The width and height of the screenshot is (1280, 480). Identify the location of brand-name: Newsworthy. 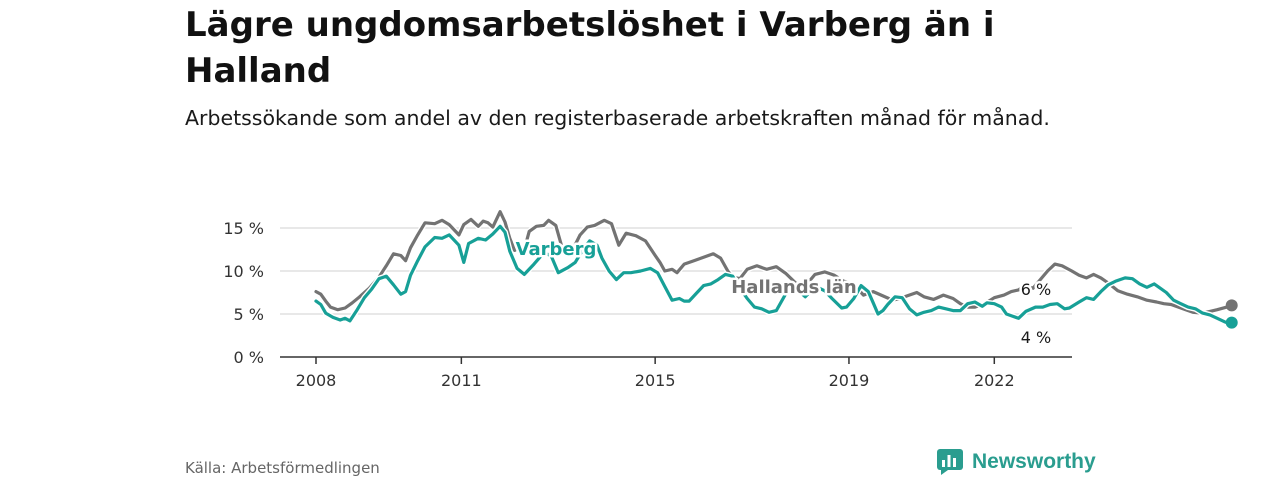
(1034, 461).